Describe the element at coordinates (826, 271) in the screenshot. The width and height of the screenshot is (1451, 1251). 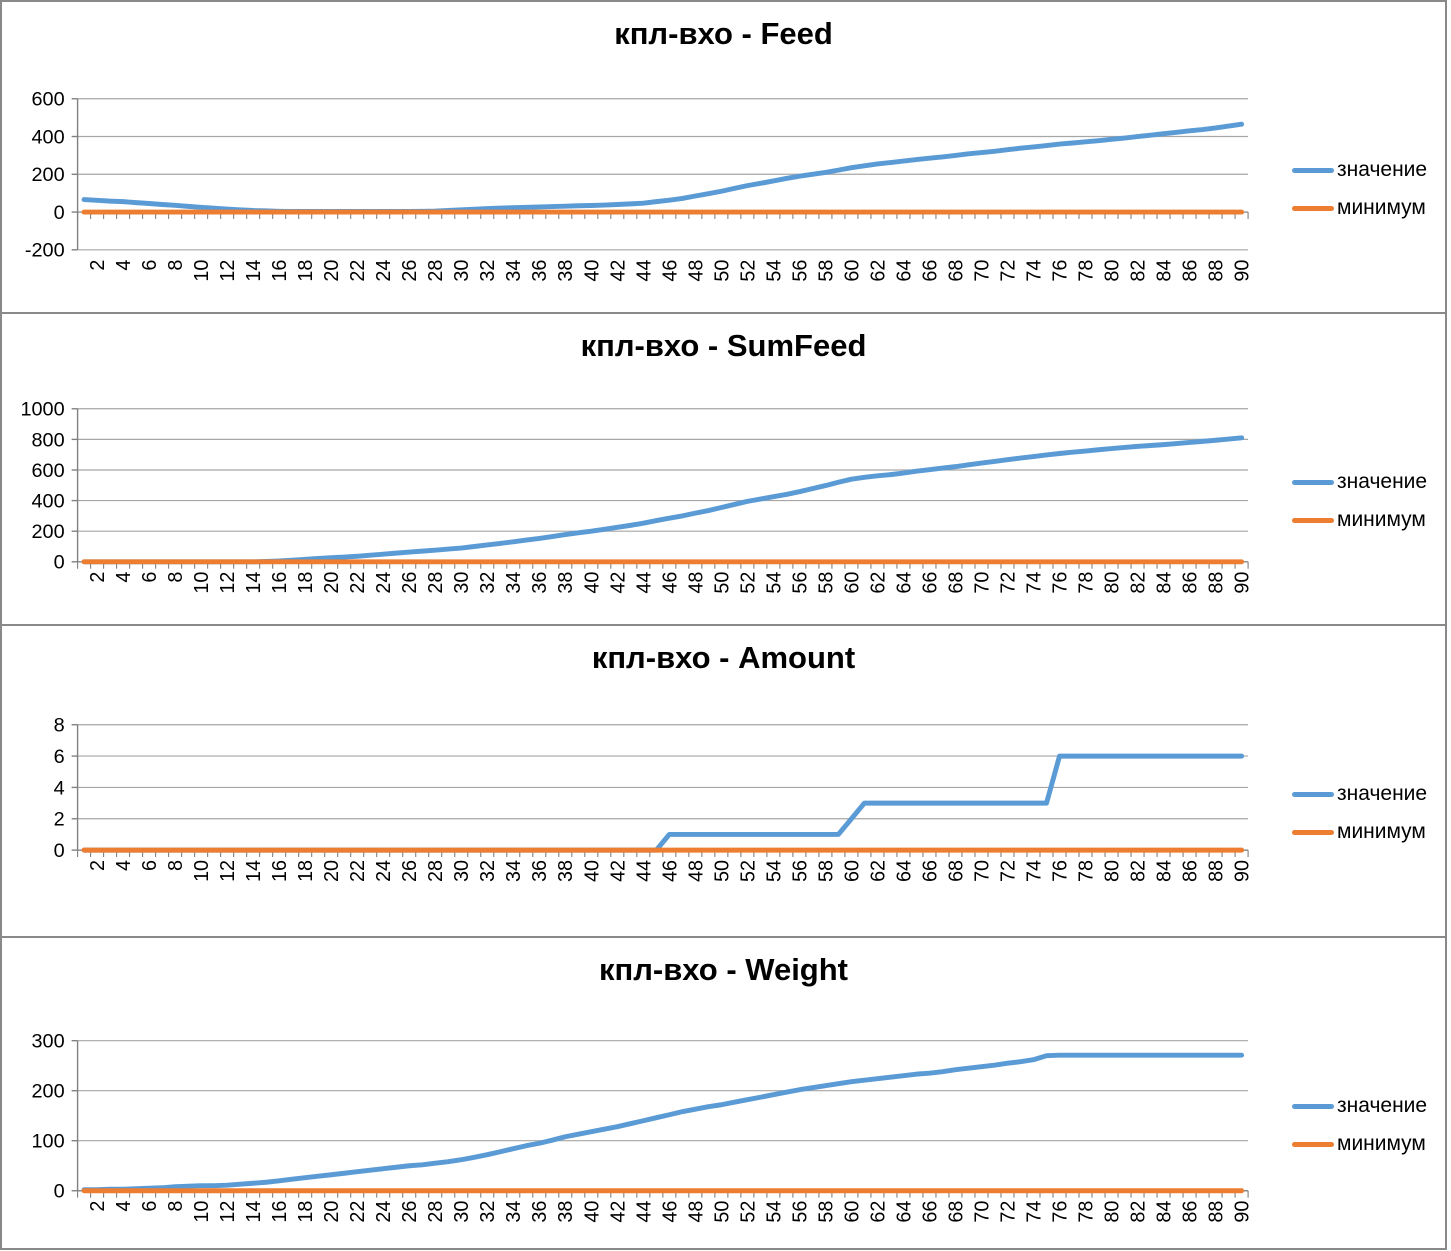
I see `x-tick-label: 58` at that location.